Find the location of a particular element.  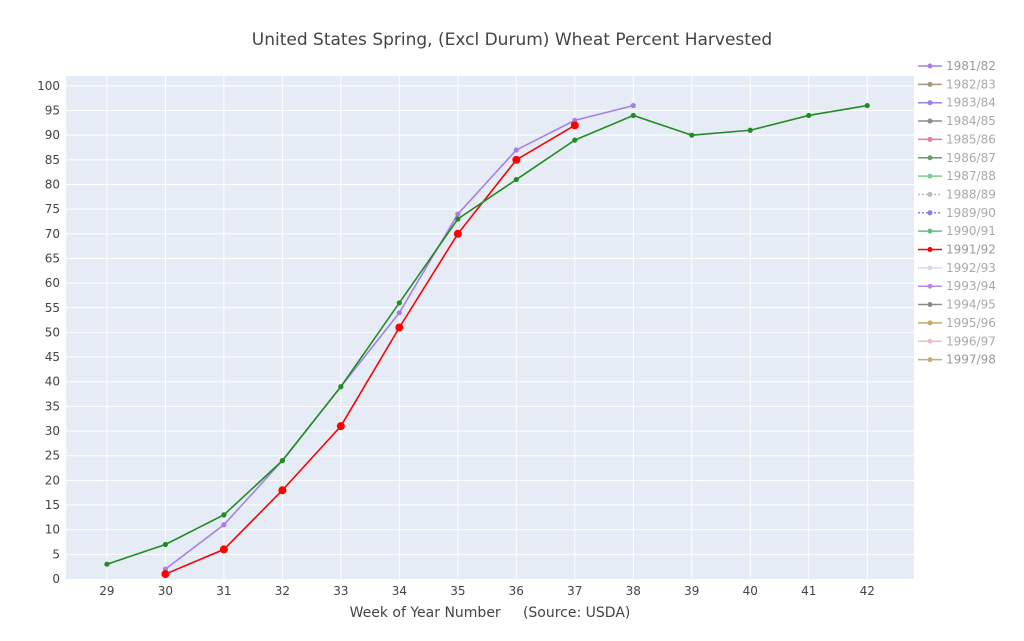

x-tick-label: 34 is located at coordinates (399, 591).